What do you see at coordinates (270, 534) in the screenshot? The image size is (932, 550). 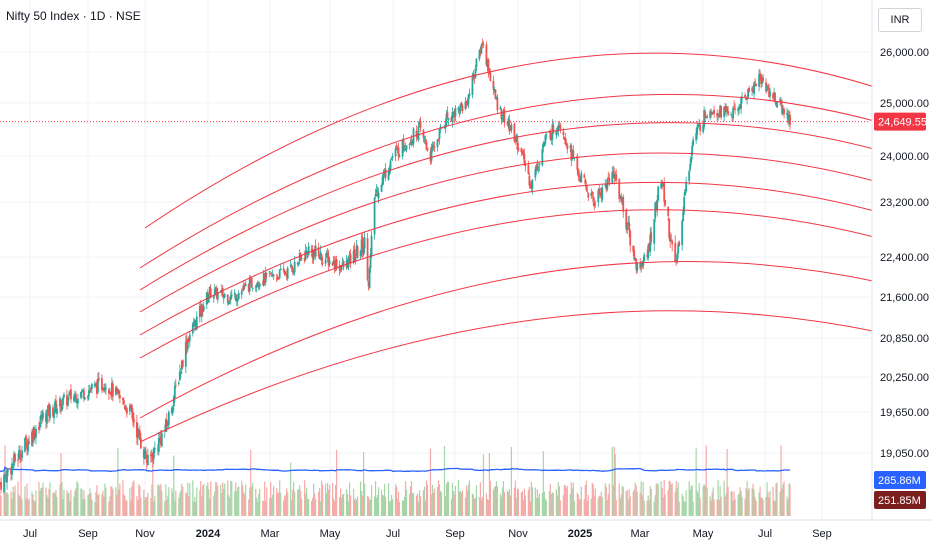 I see `time-tick-label: Mar` at bounding box center [270, 534].